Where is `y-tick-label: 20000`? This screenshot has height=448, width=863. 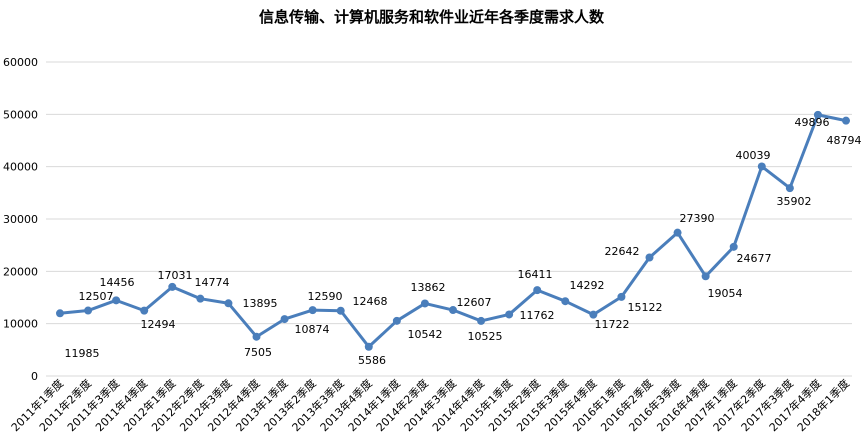 y-tick-label: 20000 is located at coordinates (20, 271).